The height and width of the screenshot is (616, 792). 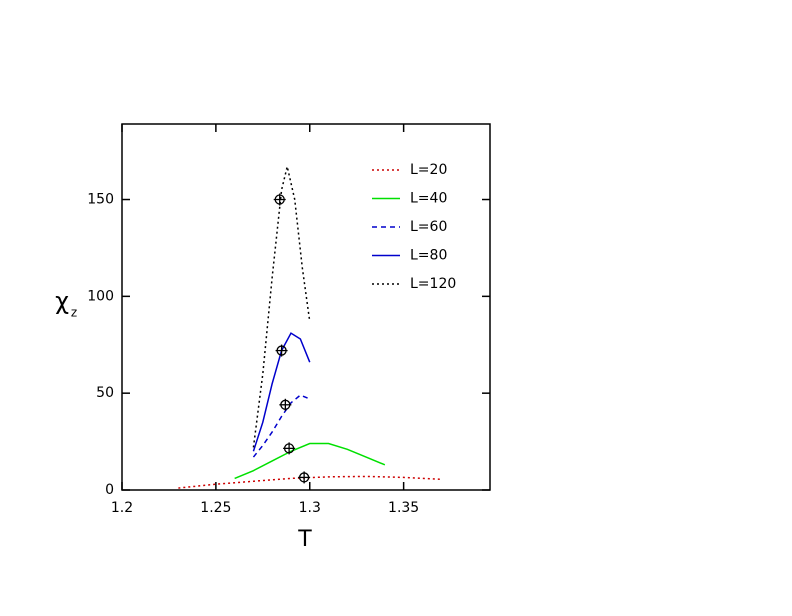 What do you see at coordinates (310, 508) in the screenshot?
I see `x-tick-label: 1.3` at bounding box center [310, 508].